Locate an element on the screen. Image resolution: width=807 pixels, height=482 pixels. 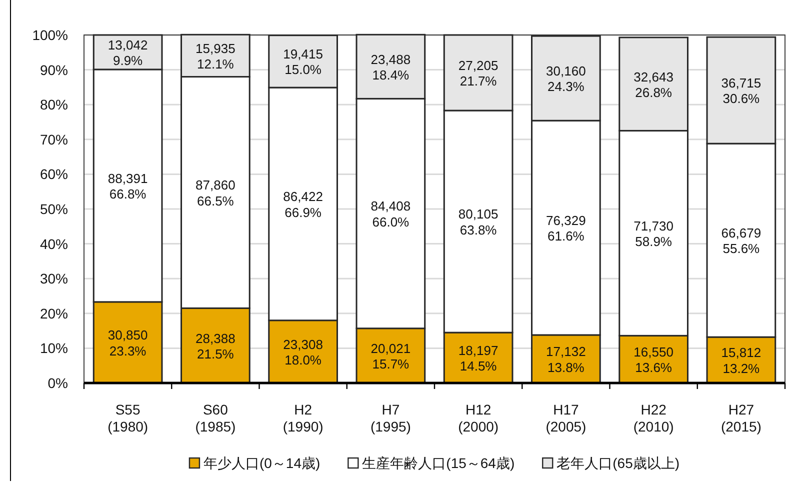
data-label: 88,391 66.8% is located at coordinates (128, 185).